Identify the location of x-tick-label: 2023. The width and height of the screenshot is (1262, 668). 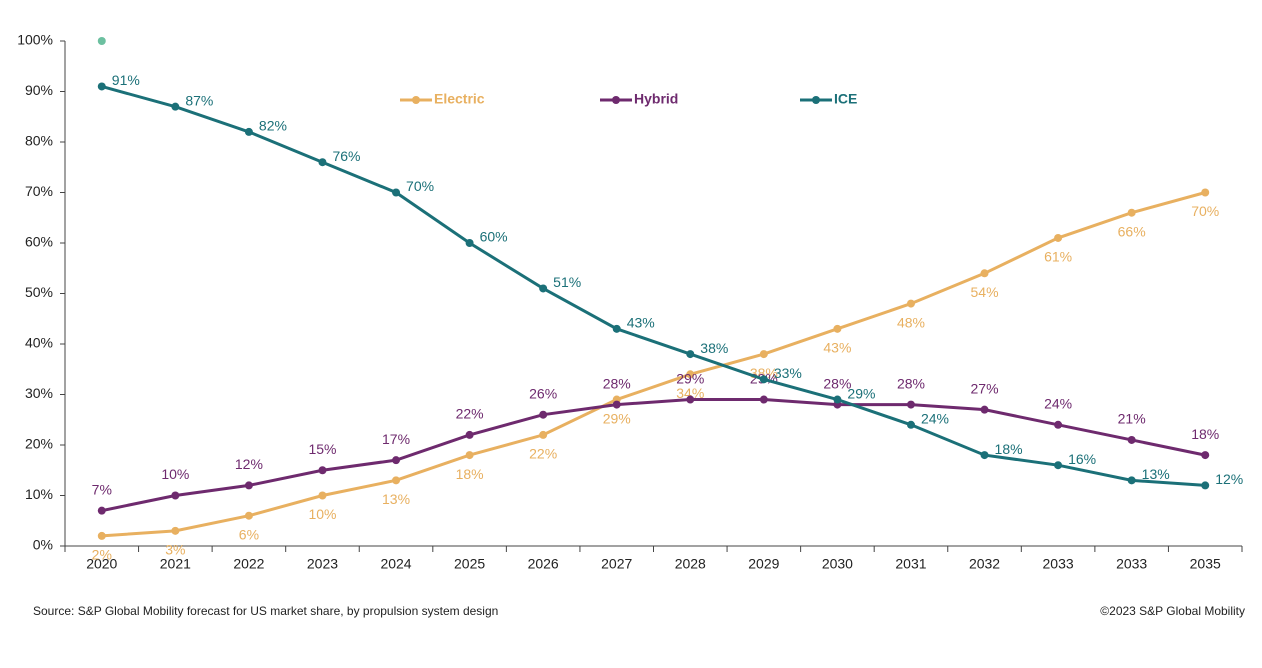
(322, 564).